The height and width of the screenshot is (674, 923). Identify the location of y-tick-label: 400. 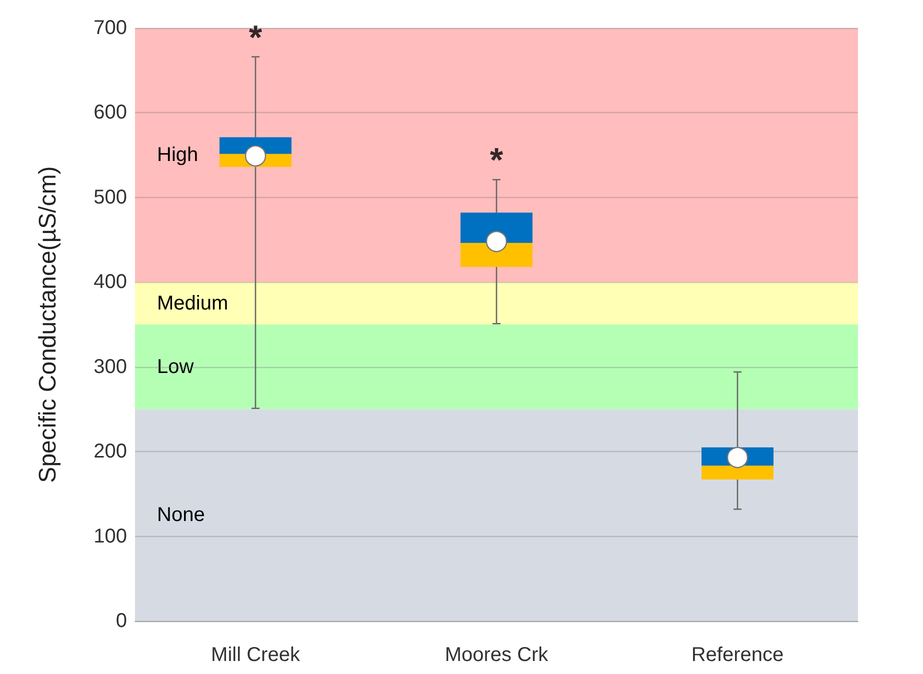
(110, 282).